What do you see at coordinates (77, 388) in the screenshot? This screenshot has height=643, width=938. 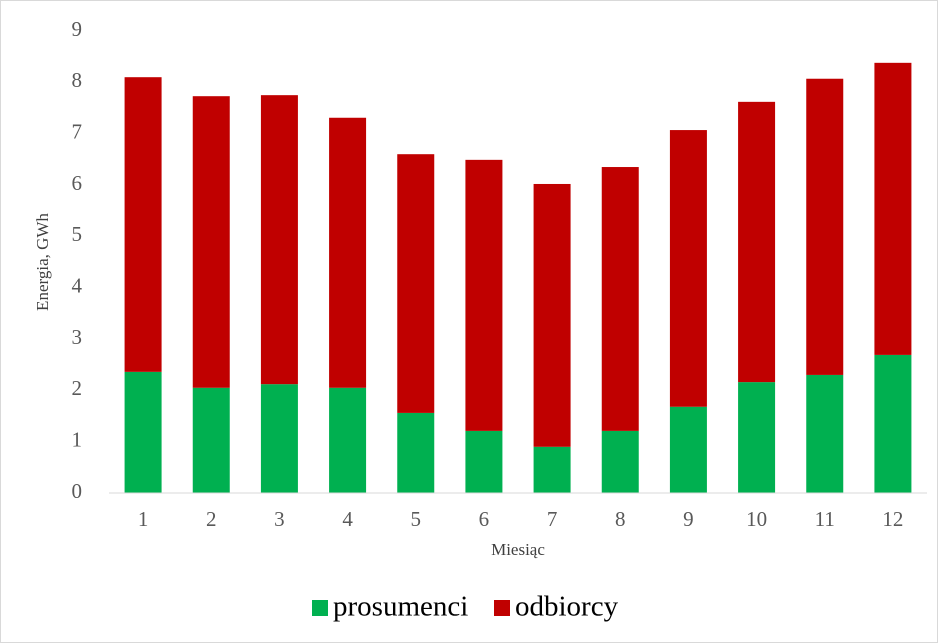 I see `y-tick-label: 2` at bounding box center [77, 388].